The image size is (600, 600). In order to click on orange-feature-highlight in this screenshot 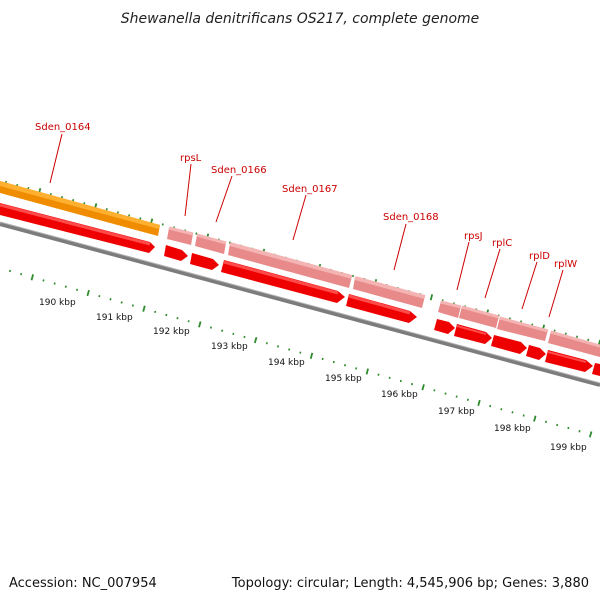, I will do `click(80, 205)`.